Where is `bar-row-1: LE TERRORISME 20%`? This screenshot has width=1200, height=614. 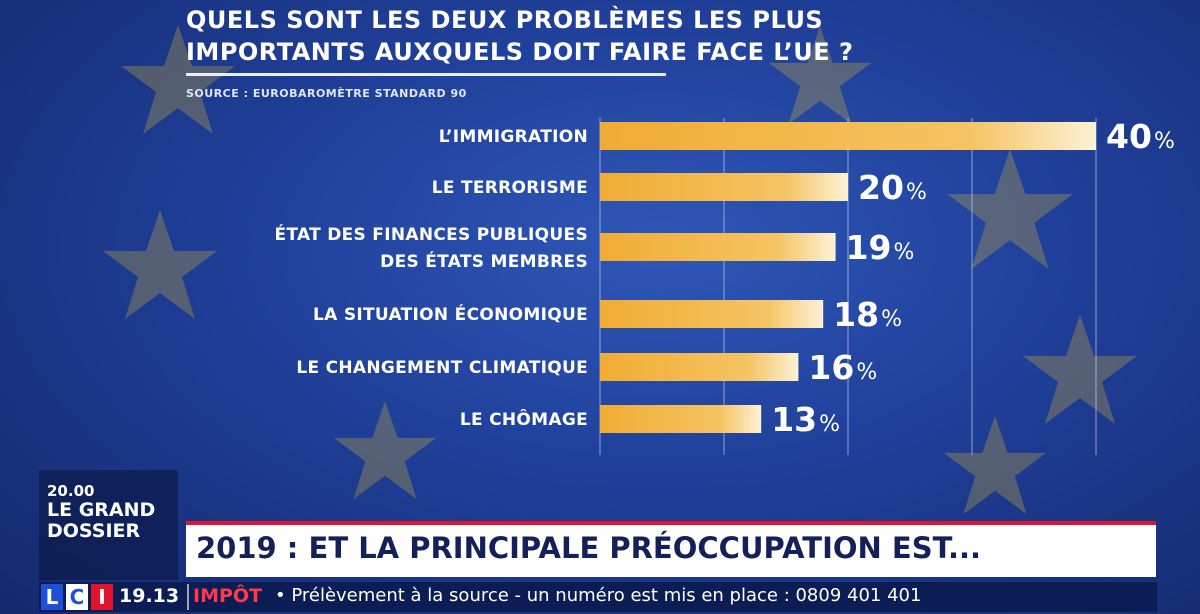
bar-row-1: LE TERRORISME 20% is located at coordinates (679, 187).